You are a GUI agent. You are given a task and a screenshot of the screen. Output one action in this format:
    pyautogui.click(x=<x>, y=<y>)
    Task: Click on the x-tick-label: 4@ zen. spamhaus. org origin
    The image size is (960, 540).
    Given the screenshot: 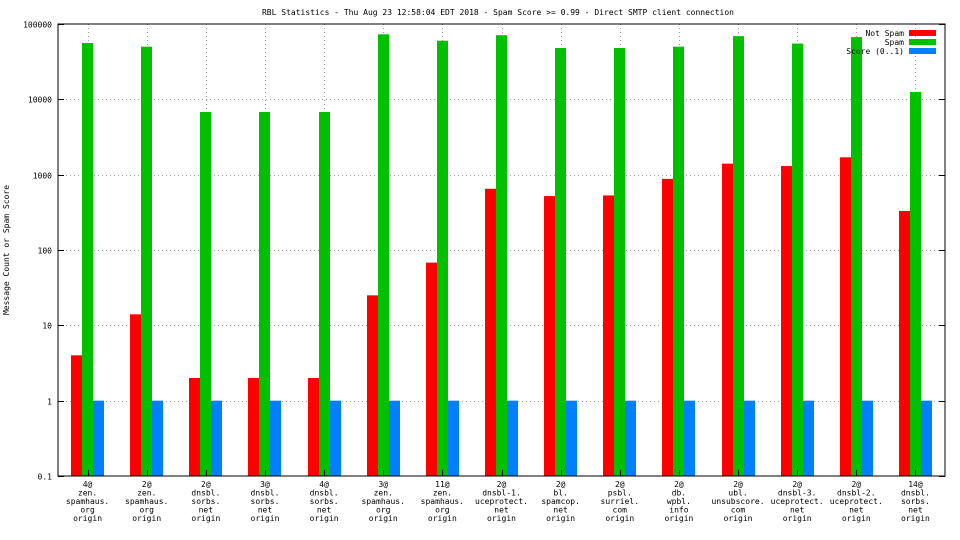 What is the action you would take?
    pyautogui.click(x=87, y=501)
    